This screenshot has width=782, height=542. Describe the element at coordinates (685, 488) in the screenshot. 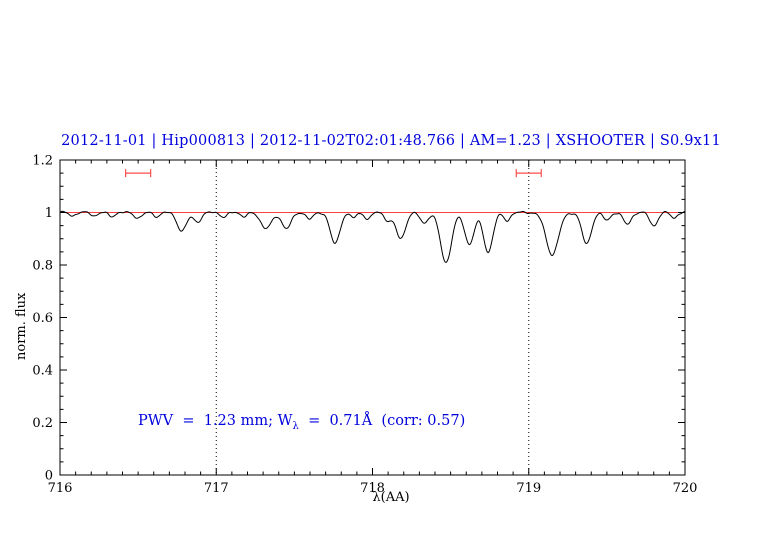

I see `svg-text: 720` at that location.